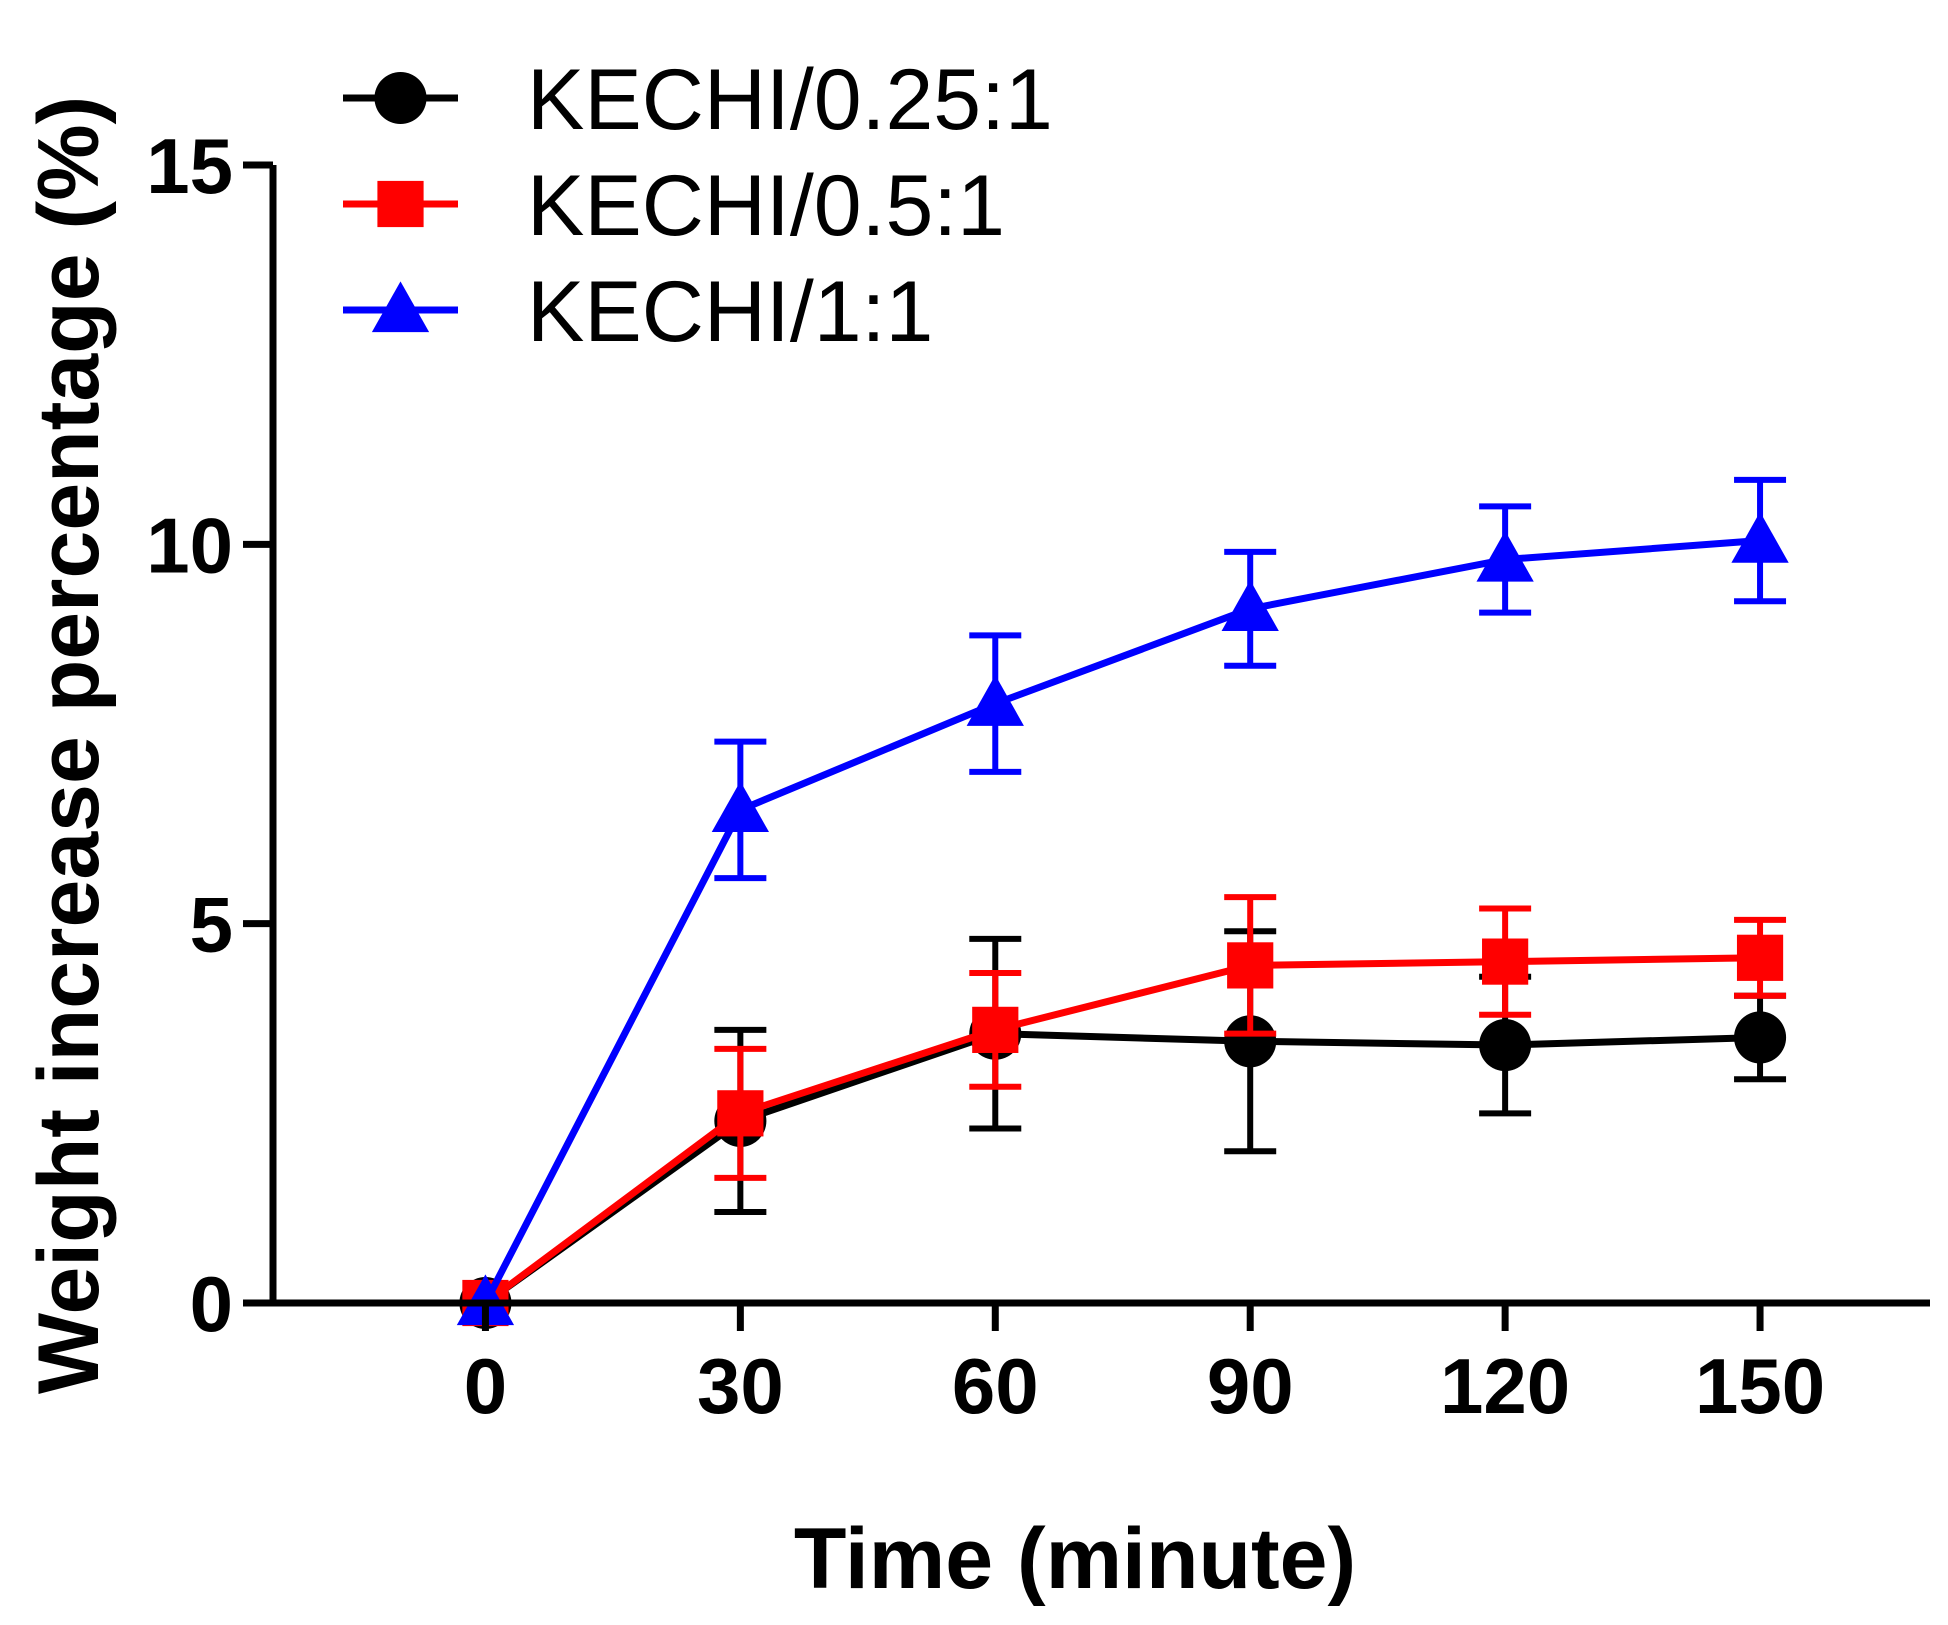 This screenshot has width=1948, height=1625. Describe the element at coordinates (995, 1386) in the screenshot. I see `x-tick-label-60: 60` at that location.